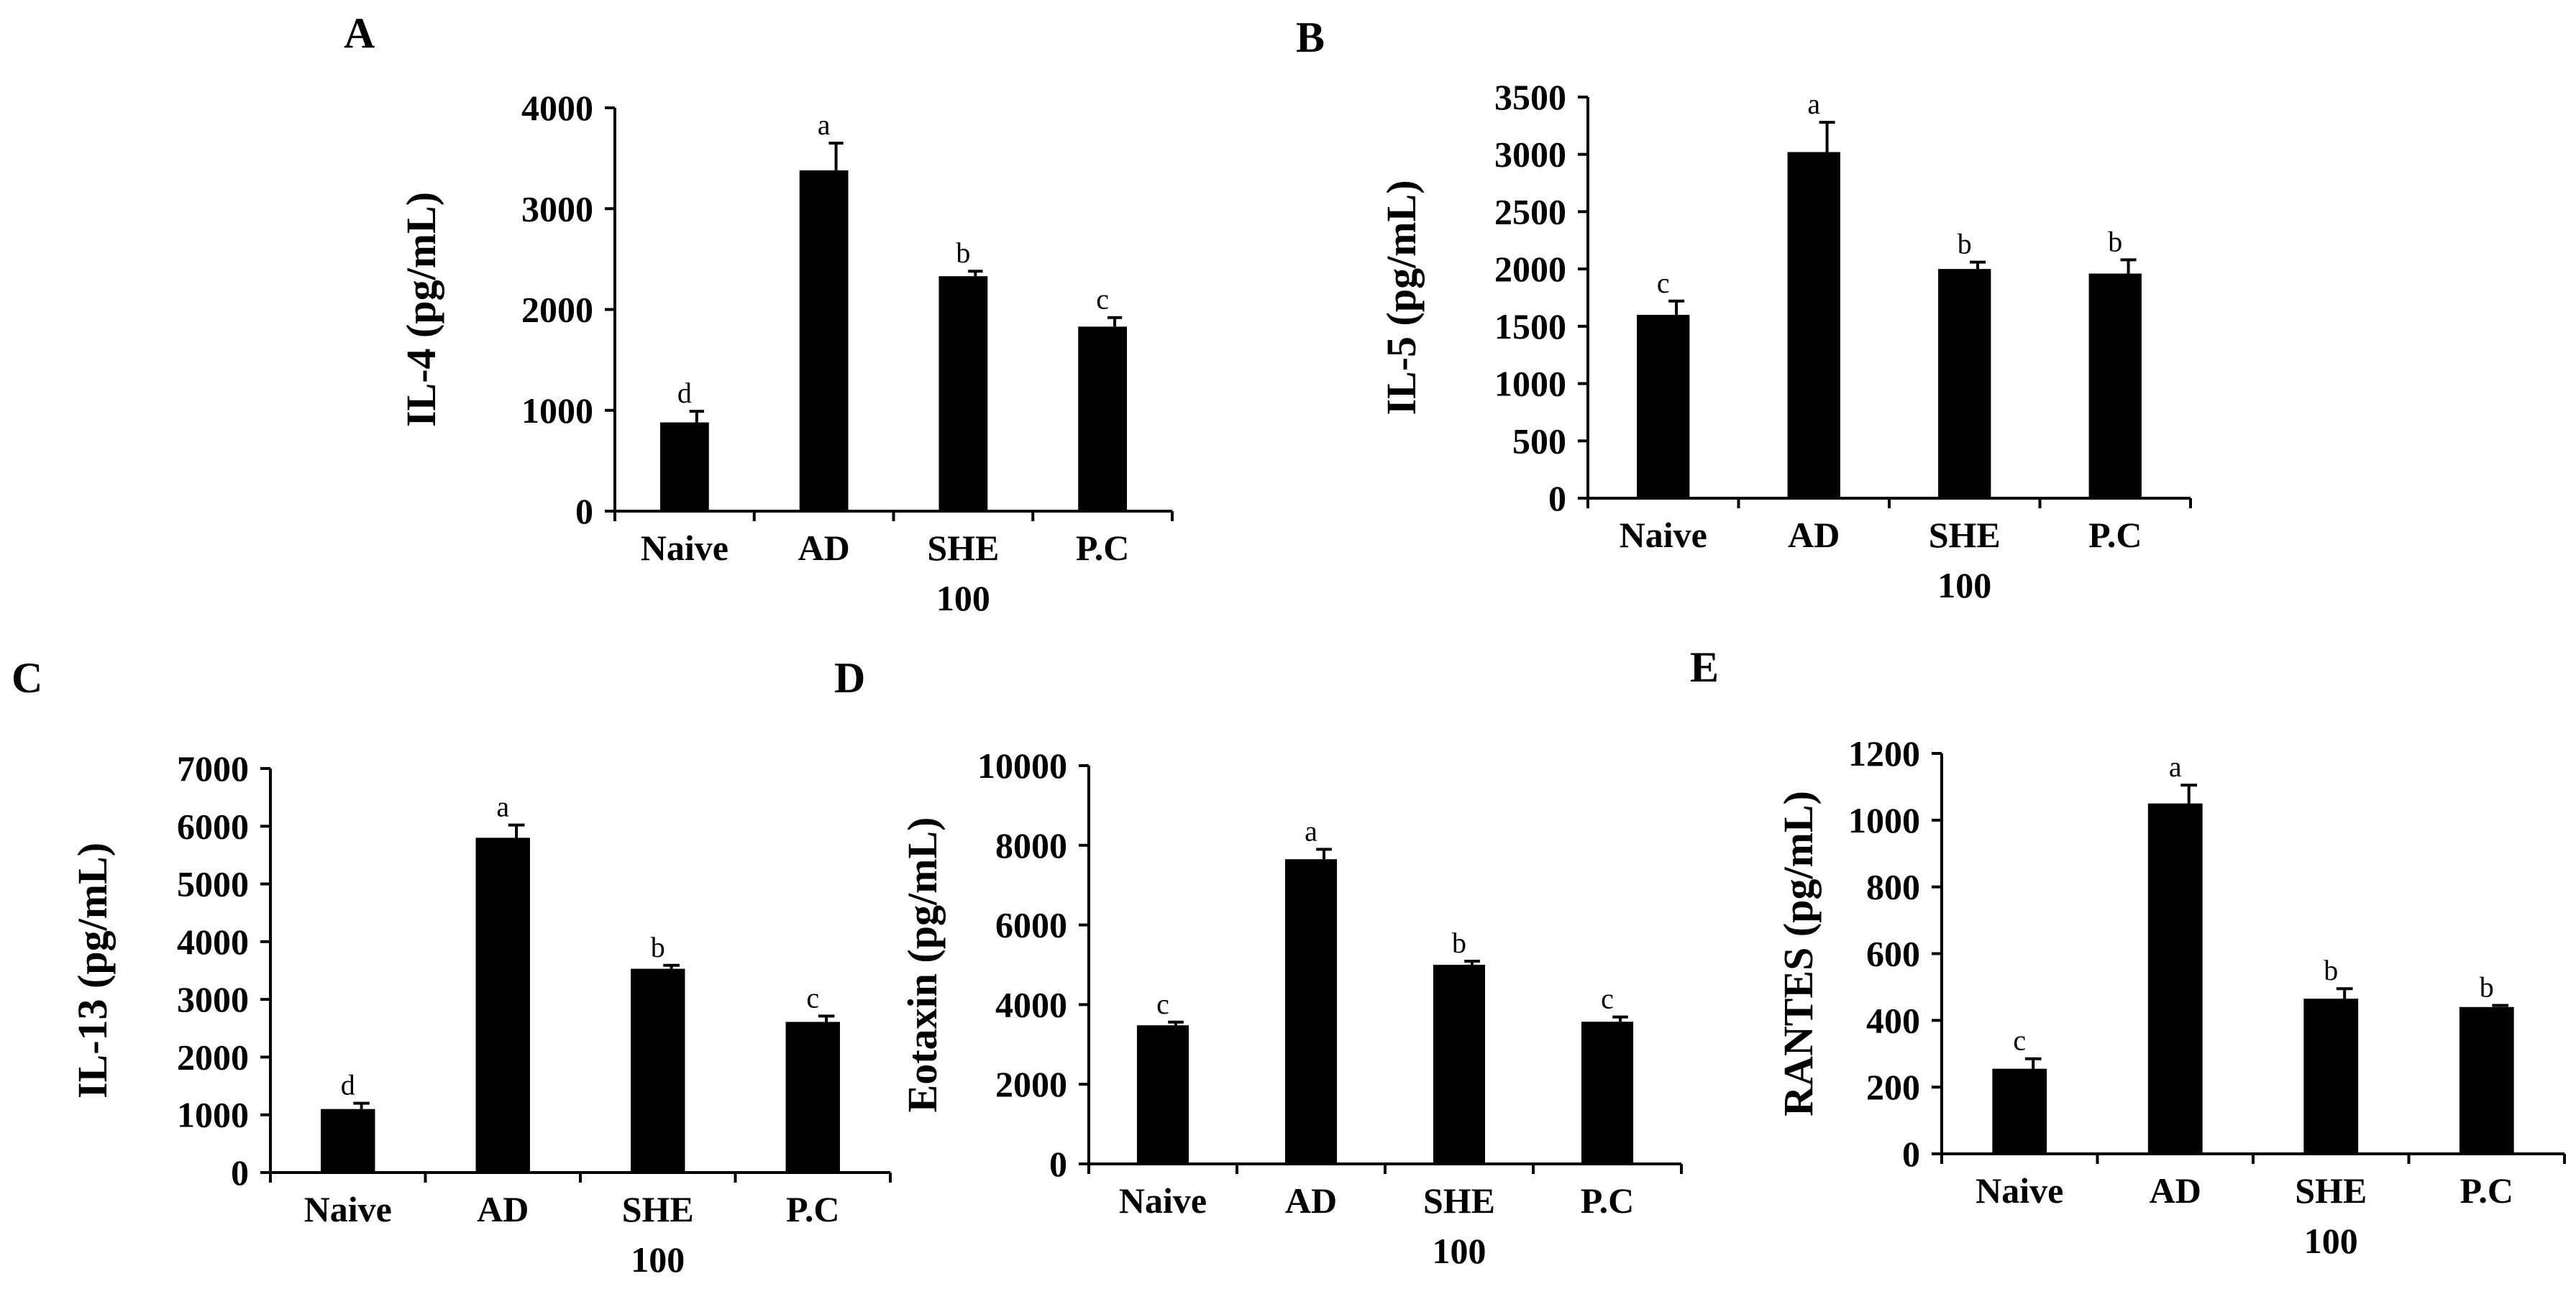 The height and width of the screenshot is (1289, 2576). I want to click on y-tick-label: 5000, so click(213, 884).